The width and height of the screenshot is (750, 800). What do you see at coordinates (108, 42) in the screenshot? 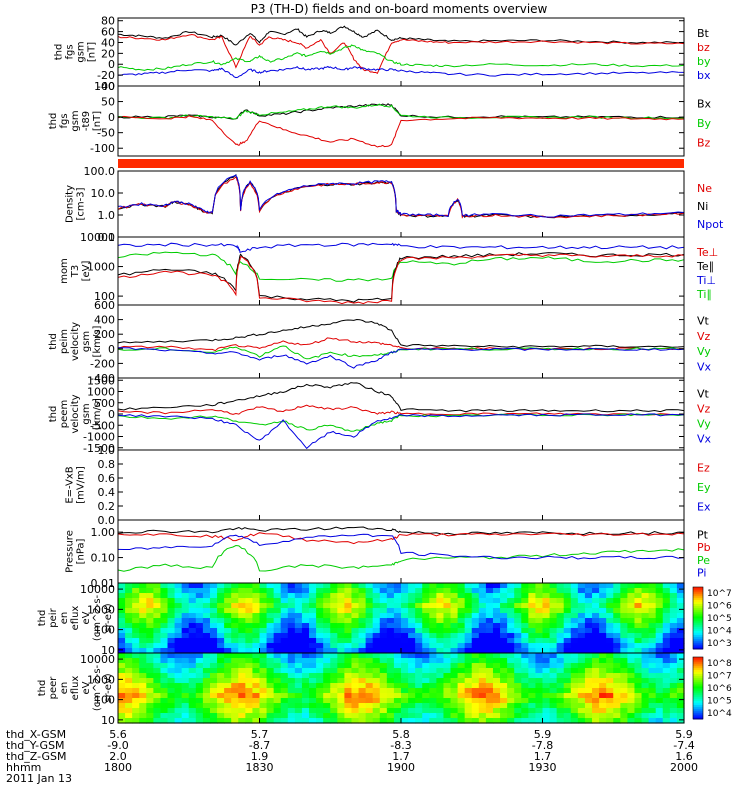
I see `y-tick-label: 40` at bounding box center [108, 42].